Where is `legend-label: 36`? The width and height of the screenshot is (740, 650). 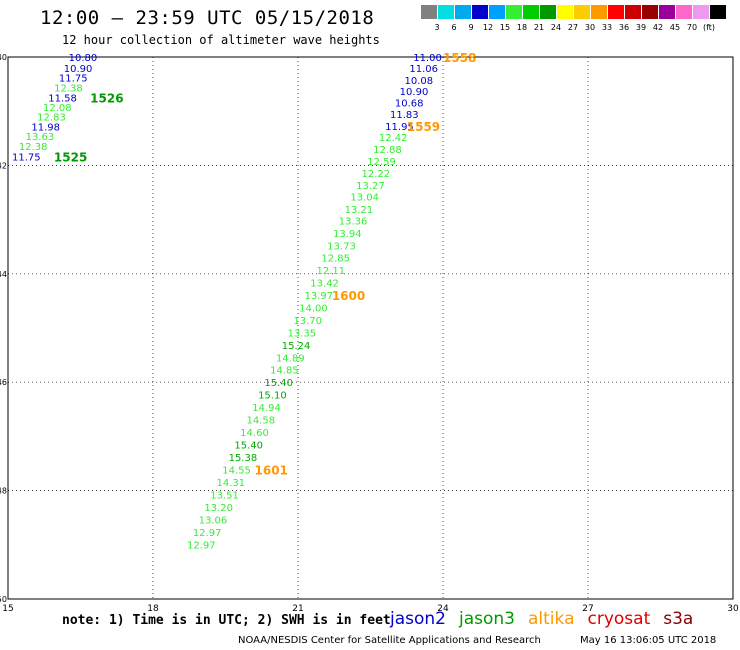
legend-label: 36 is located at coordinates (624, 27).